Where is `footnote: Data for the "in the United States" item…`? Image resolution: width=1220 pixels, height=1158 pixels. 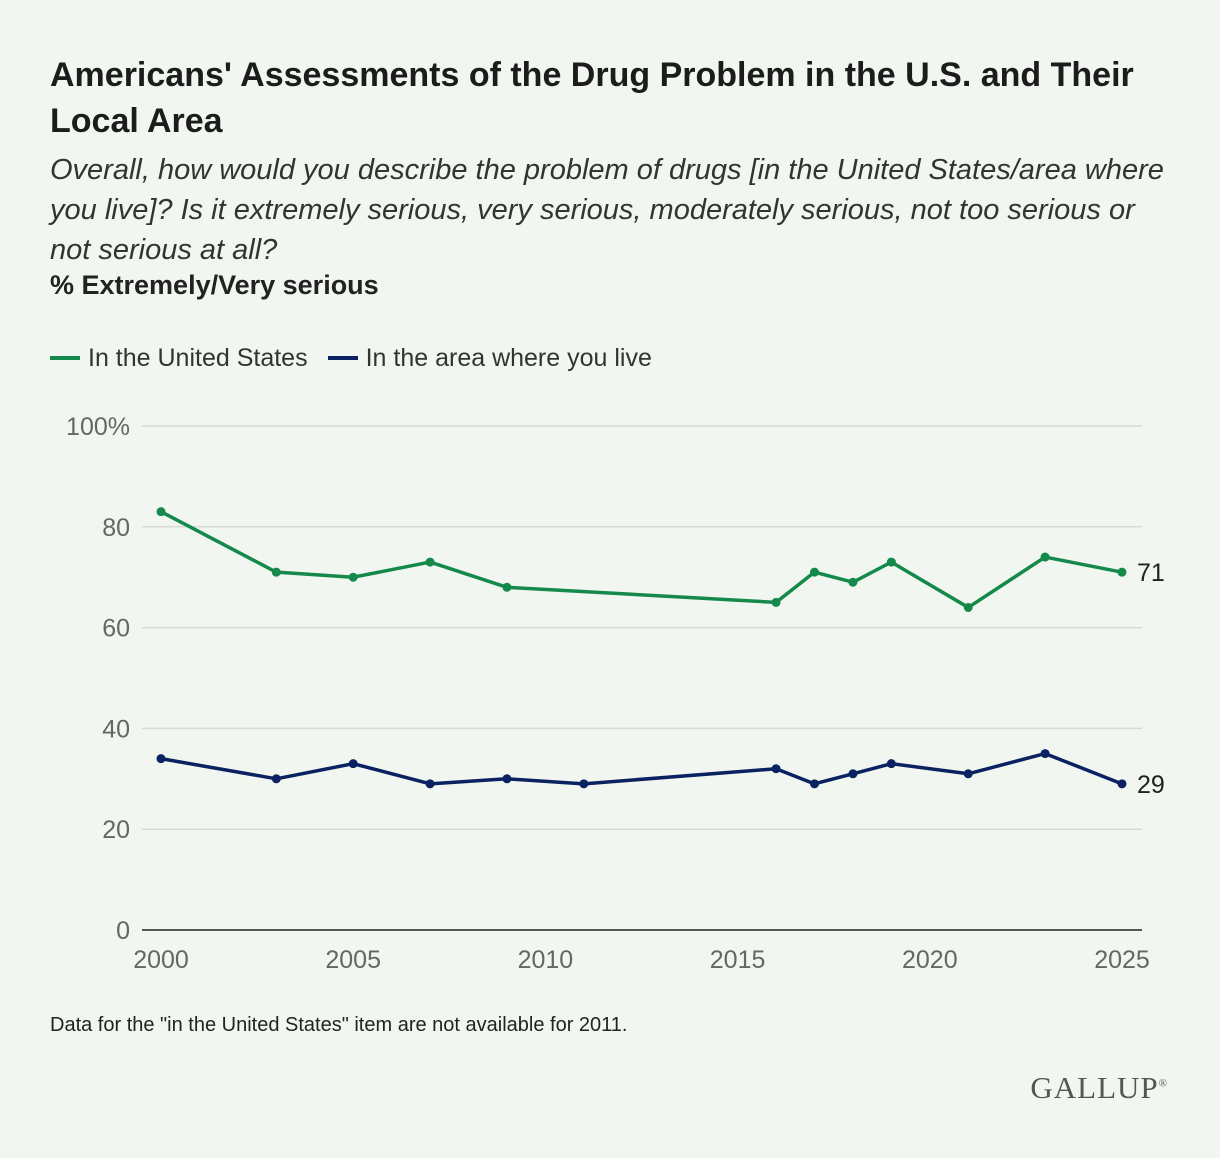 footnote: Data for the "in the United States" item… is located at coordinates (339, 1025).